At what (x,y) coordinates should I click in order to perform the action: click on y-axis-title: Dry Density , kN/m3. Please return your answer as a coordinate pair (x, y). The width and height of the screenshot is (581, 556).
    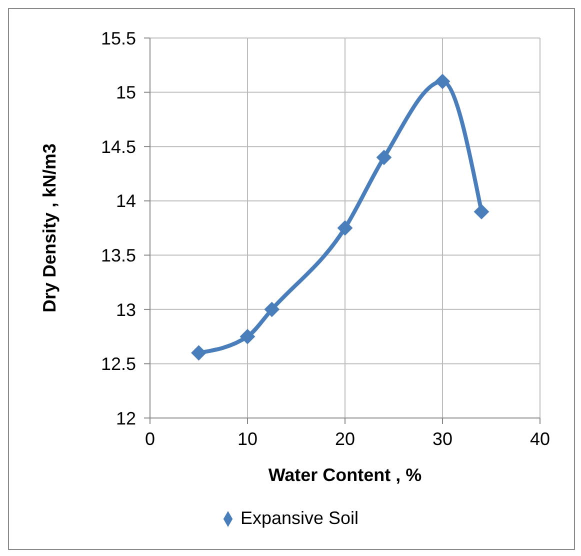
    Looking at the image, I should click on (49, 228).